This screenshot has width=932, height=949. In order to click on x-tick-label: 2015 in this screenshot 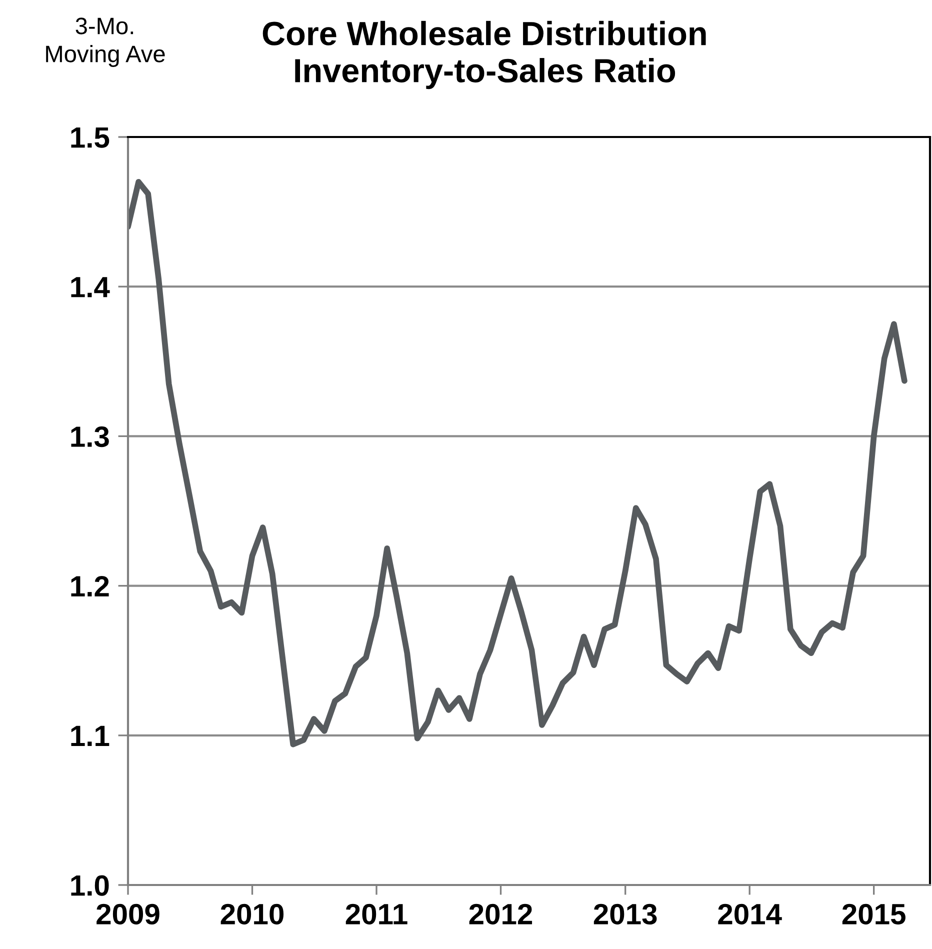, I will do `click(874, 914)`.